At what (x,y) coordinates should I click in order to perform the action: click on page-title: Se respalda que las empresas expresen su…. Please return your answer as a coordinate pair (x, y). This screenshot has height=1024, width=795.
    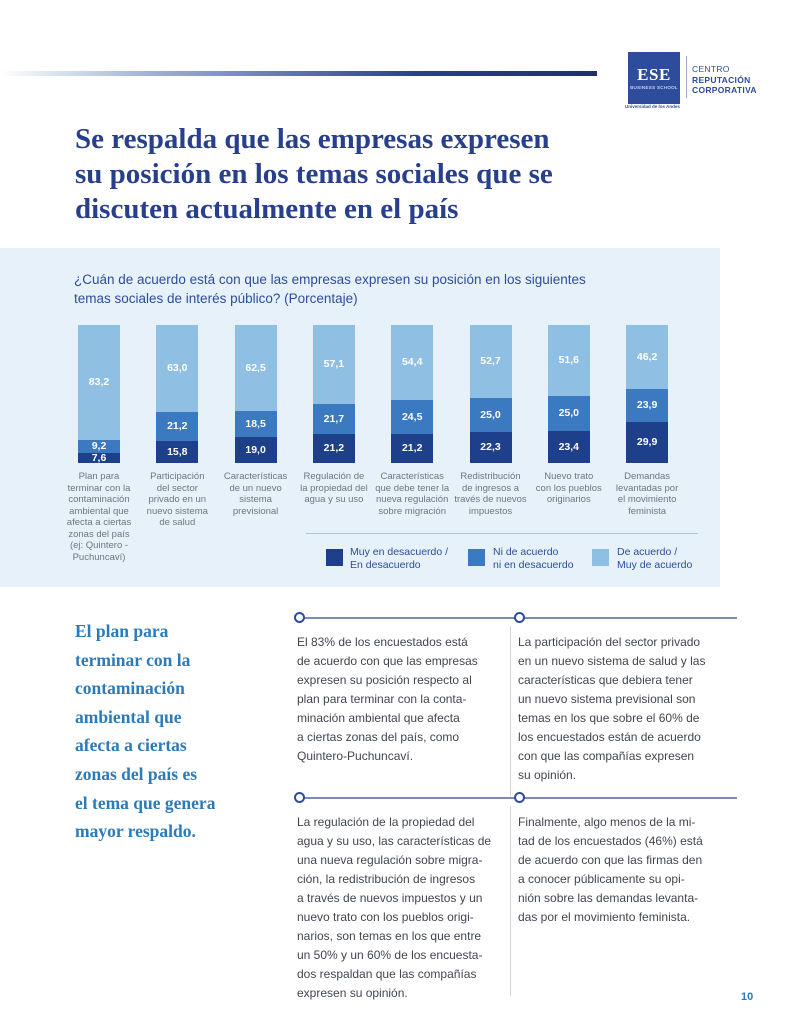
    Looking at the image, I should click on (355, 174).